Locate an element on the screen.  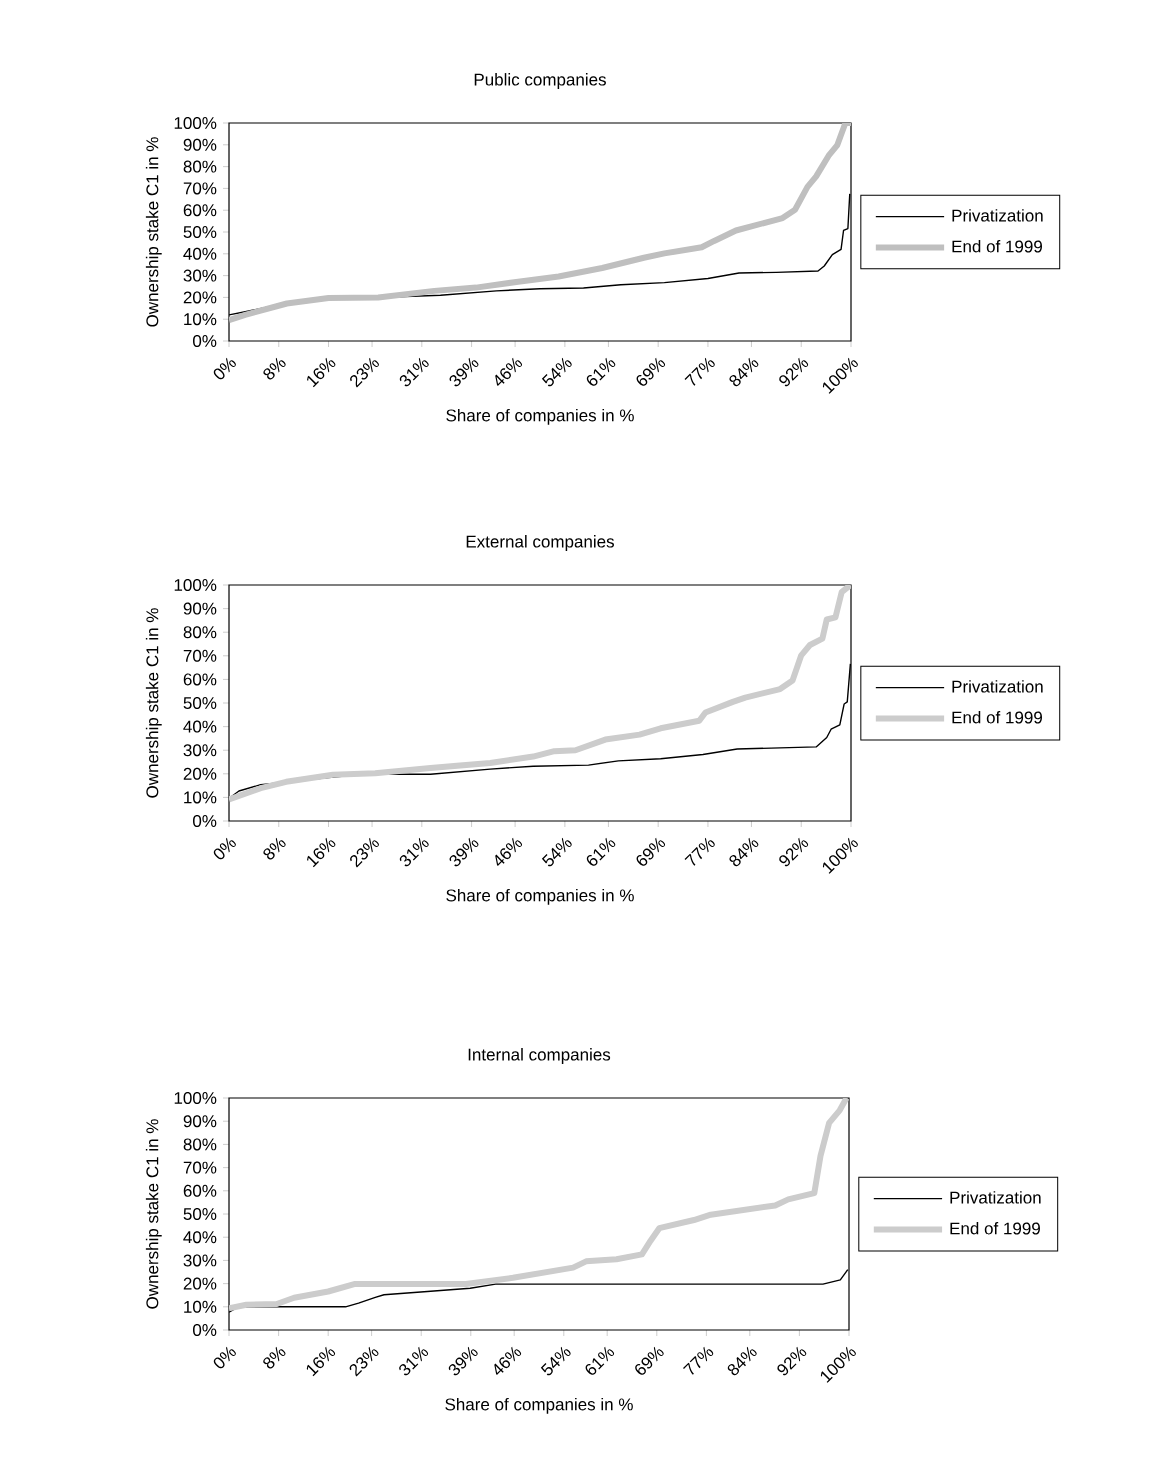
chart-title: External companies is located at coordinates (540, 543).